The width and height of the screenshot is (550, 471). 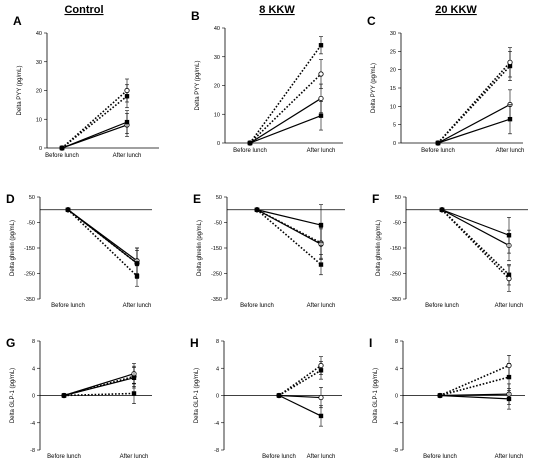 I want to click on column-header-8kkw: 8 KKW, so click(x=277, y=10).